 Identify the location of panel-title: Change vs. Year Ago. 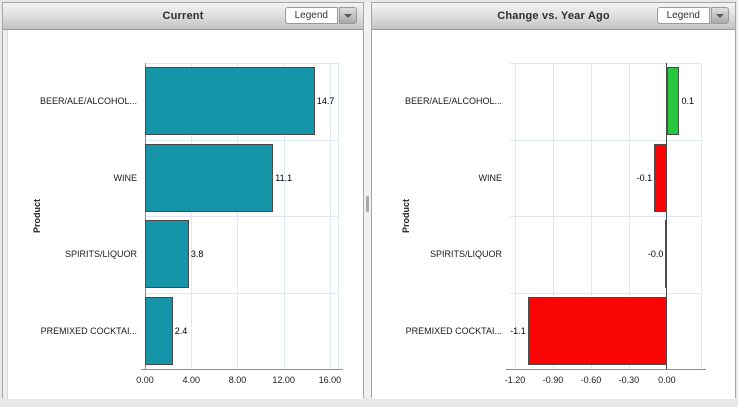
(553, 16).